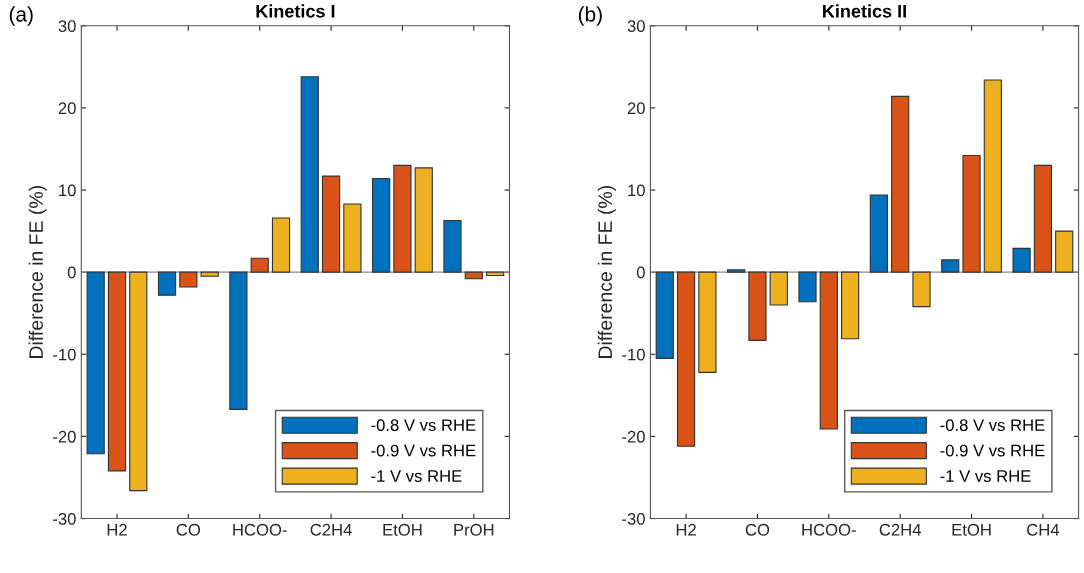 The image size is (1084, 573). I want to click on chart-title: Kinetics II, so click(864, 11).